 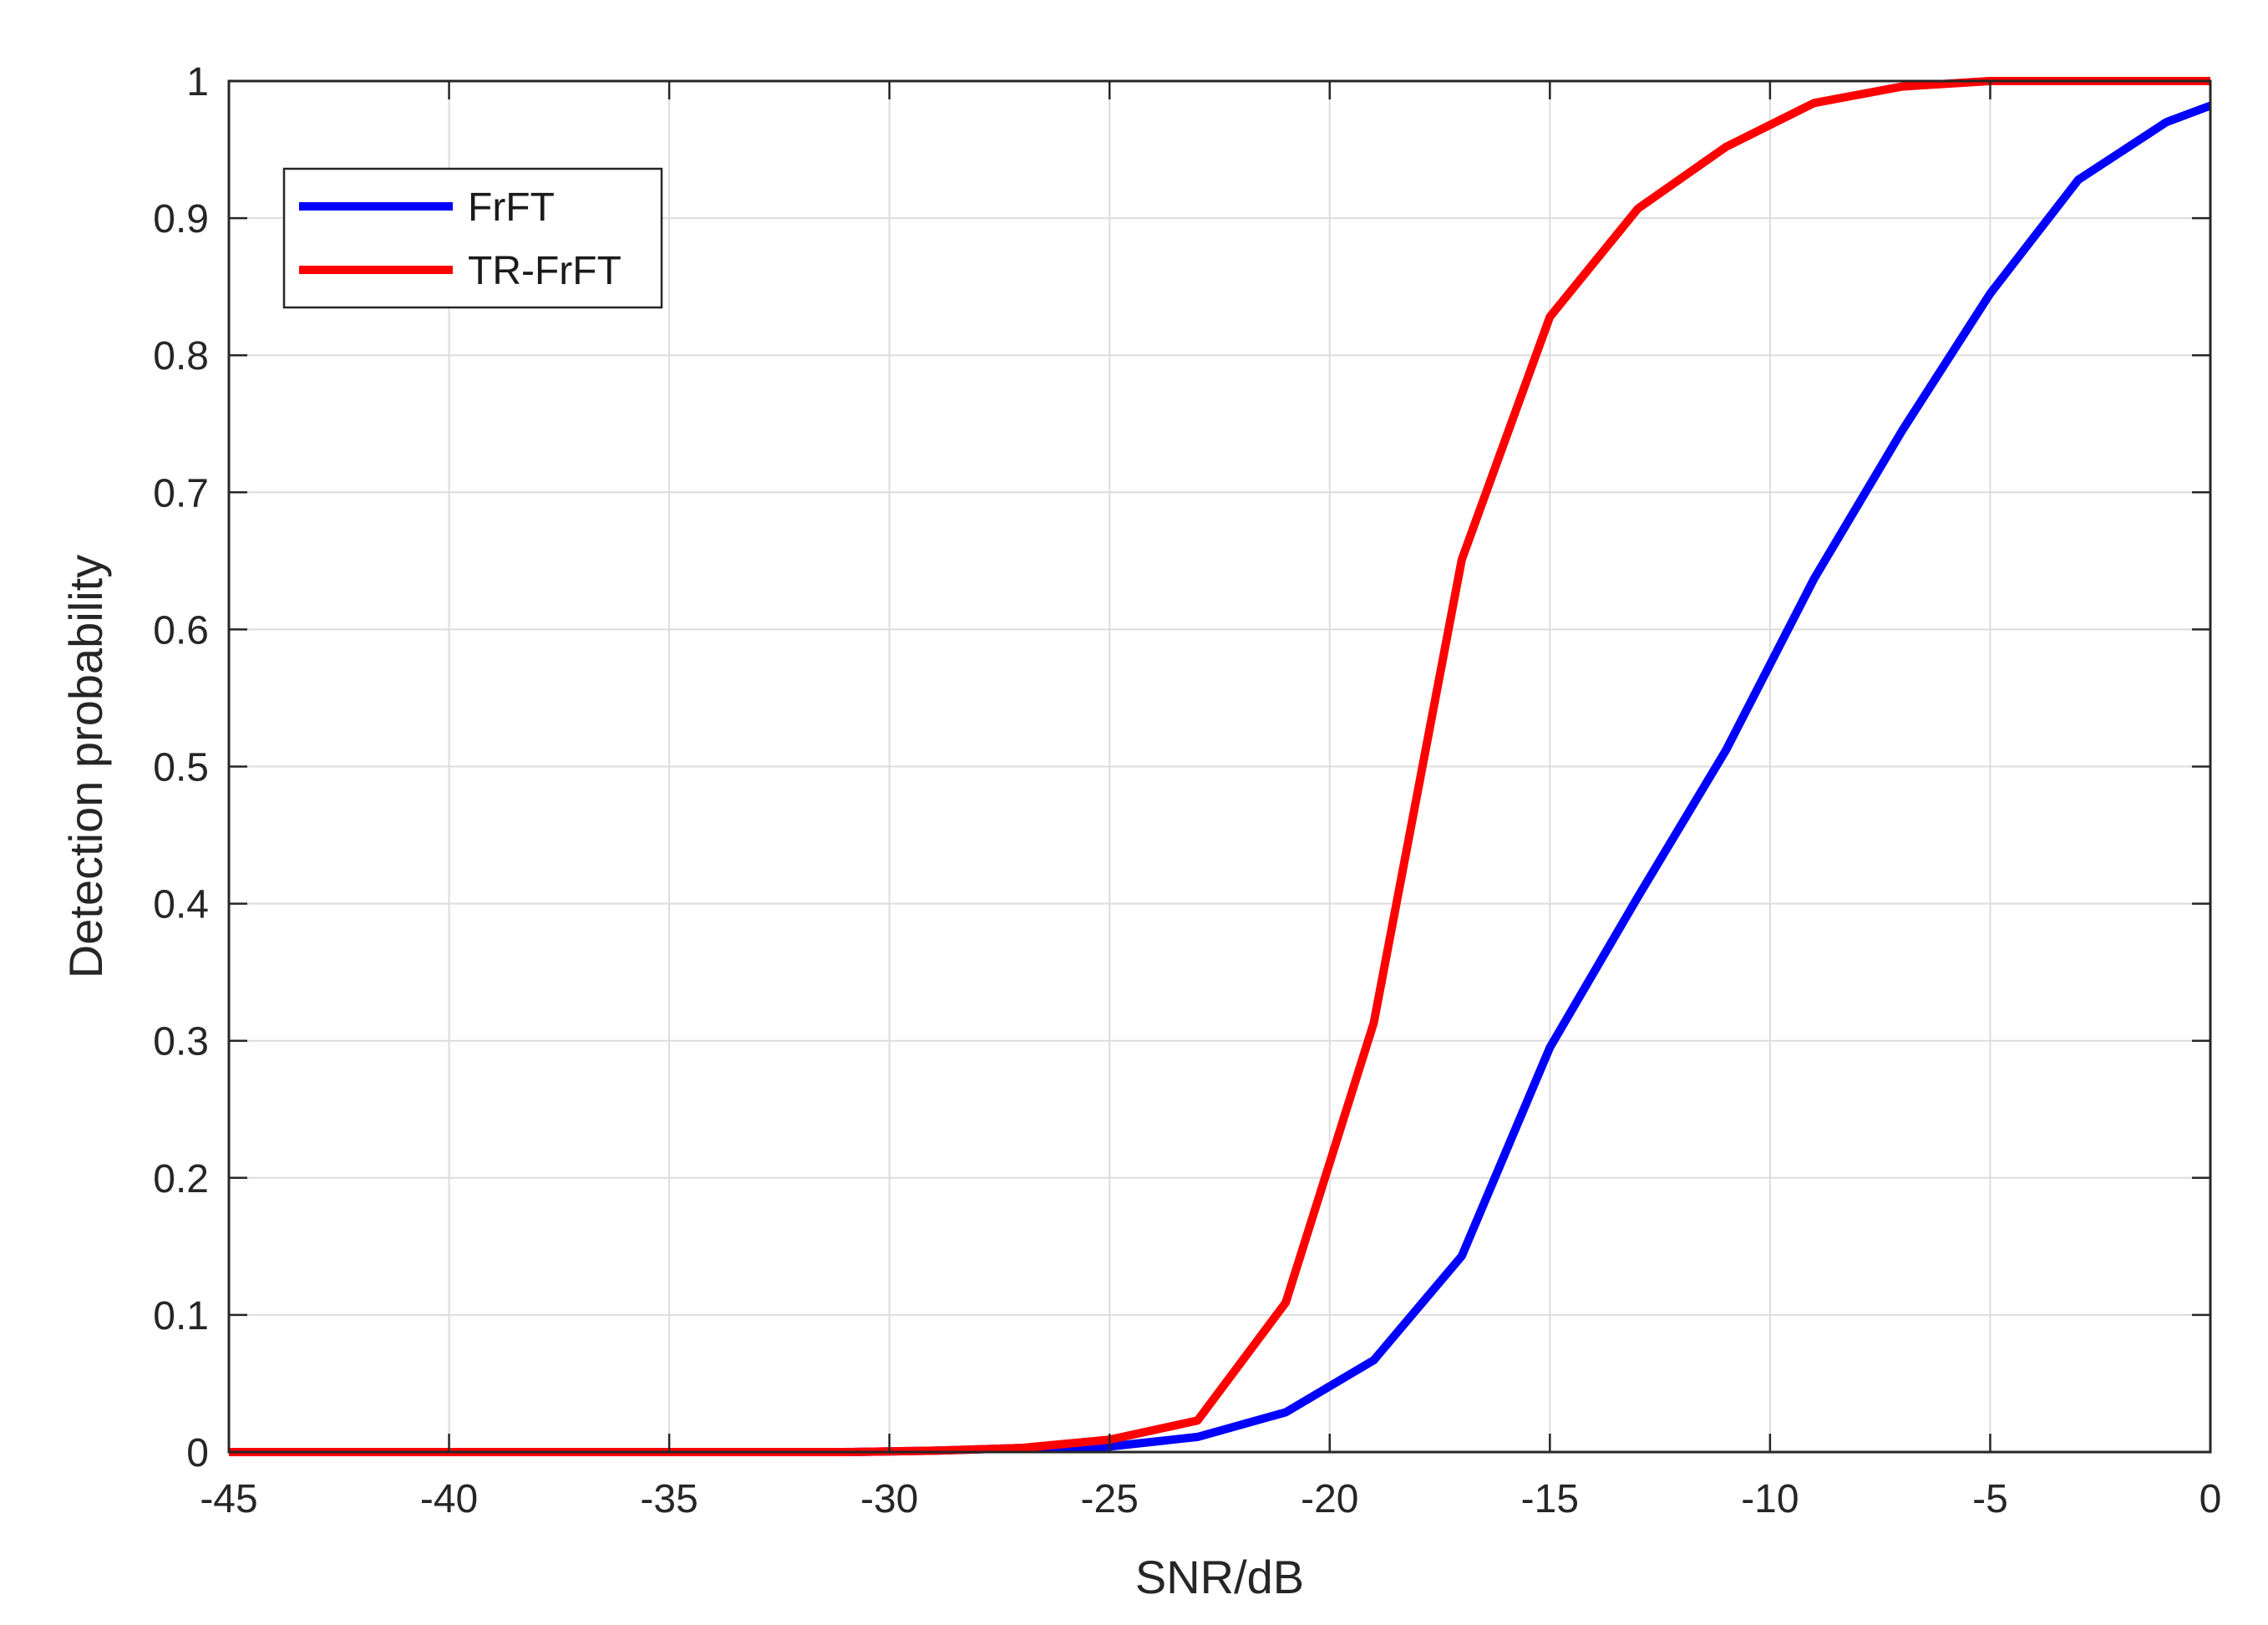 What do you see at coordinates (2211, 1499) in the screenshot?
I see `x-tick-label: 0` at bounding box center [2211, 1499].